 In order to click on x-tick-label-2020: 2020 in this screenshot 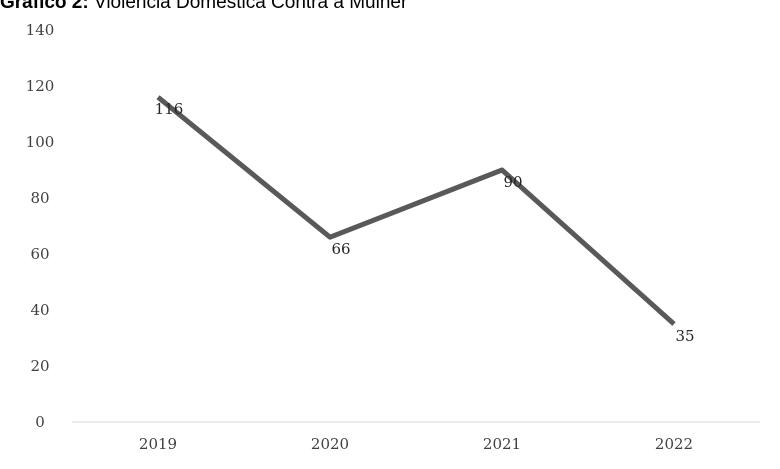, I will do `click(330, 444)`.